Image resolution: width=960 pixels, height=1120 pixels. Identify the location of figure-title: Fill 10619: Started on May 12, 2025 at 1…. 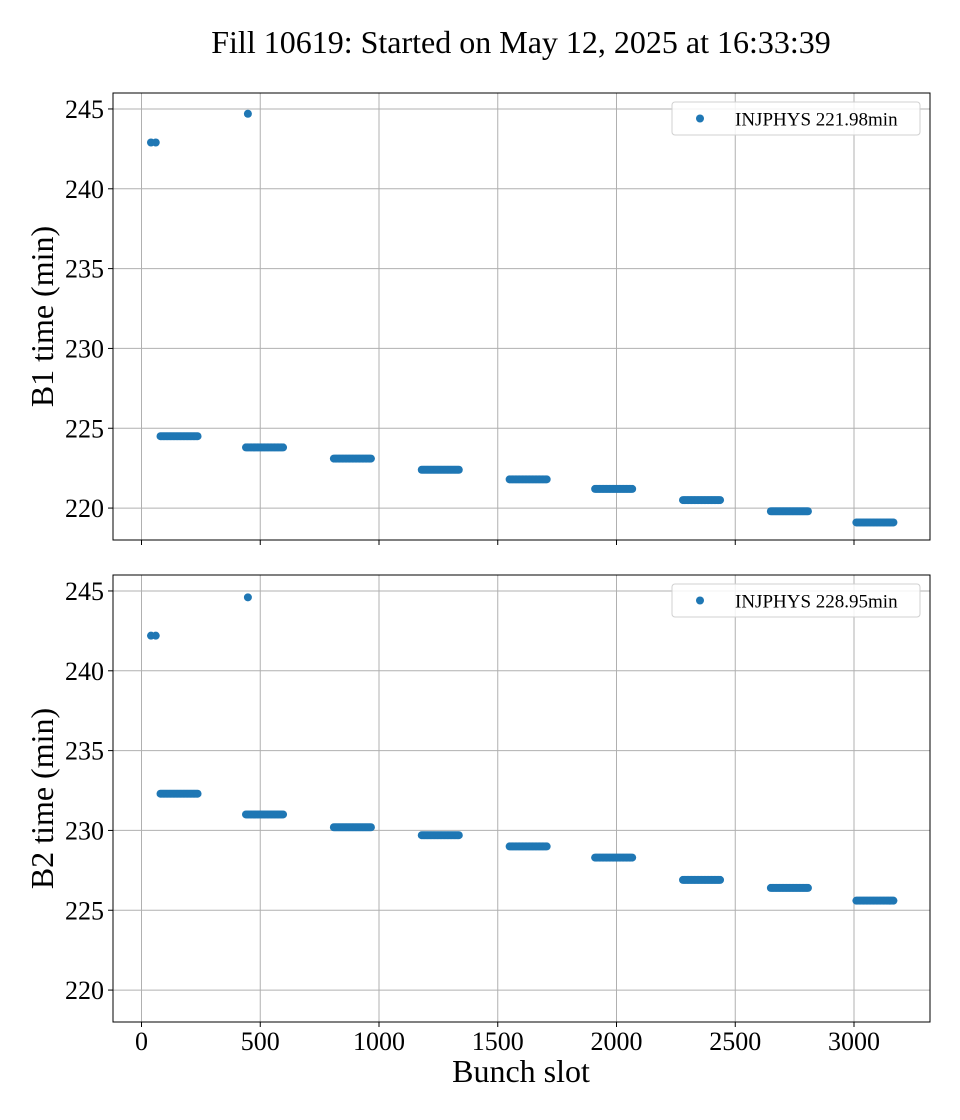
(521, 42).